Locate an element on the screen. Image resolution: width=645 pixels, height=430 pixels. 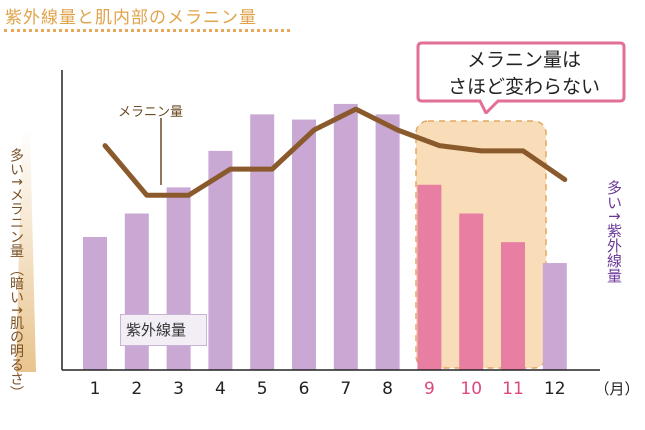
callout-bubble is located at coordinates (521, 77).